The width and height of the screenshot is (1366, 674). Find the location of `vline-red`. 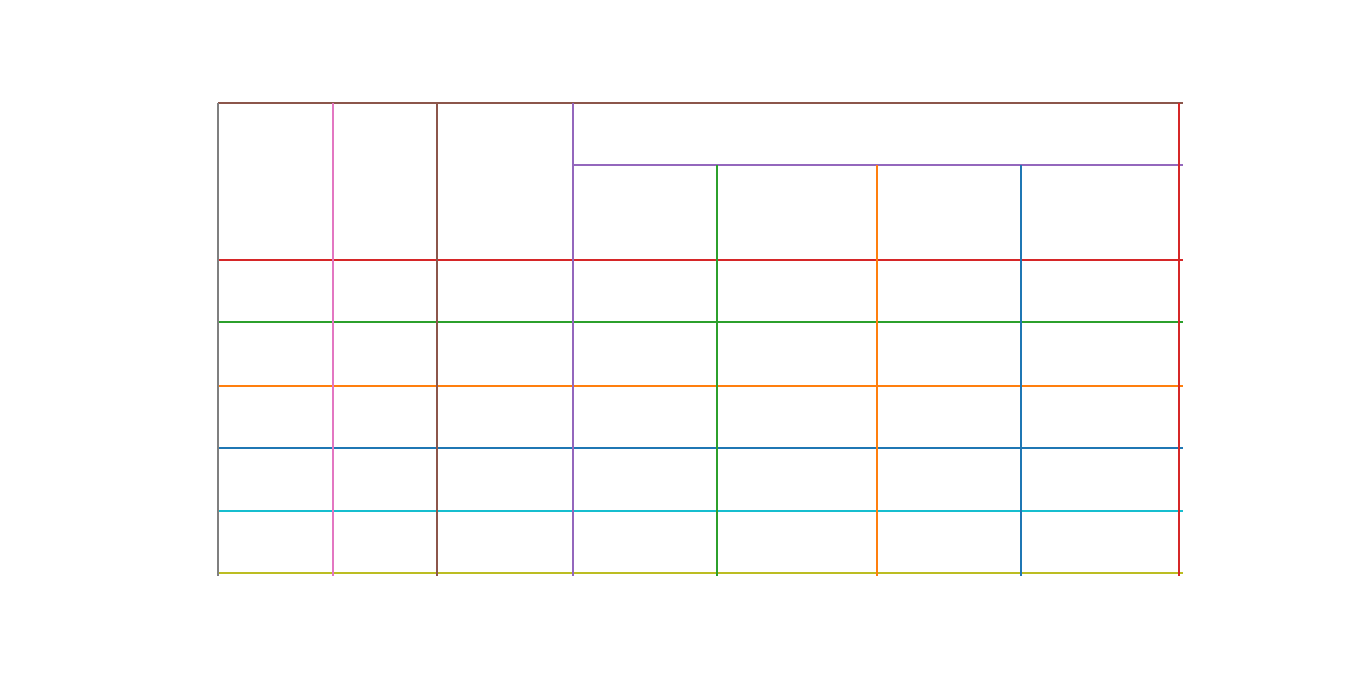

vline-red is located at coordinates (1179, 339).